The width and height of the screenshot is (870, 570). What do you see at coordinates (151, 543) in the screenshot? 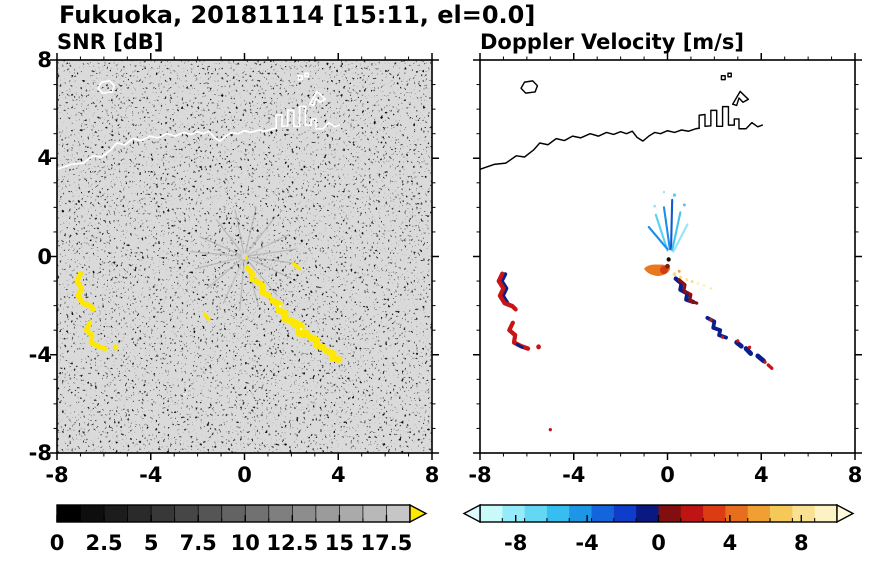
I see `colorbar-tick-label: 5` at bounding box center [151, 543].